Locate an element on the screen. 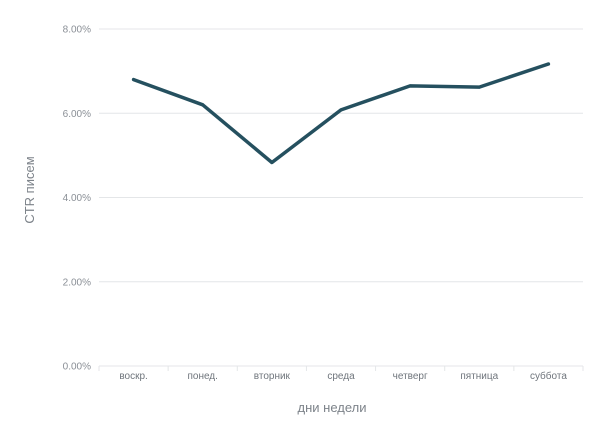  y-tick-label: 0.00% is located at coordinates (77, 367).